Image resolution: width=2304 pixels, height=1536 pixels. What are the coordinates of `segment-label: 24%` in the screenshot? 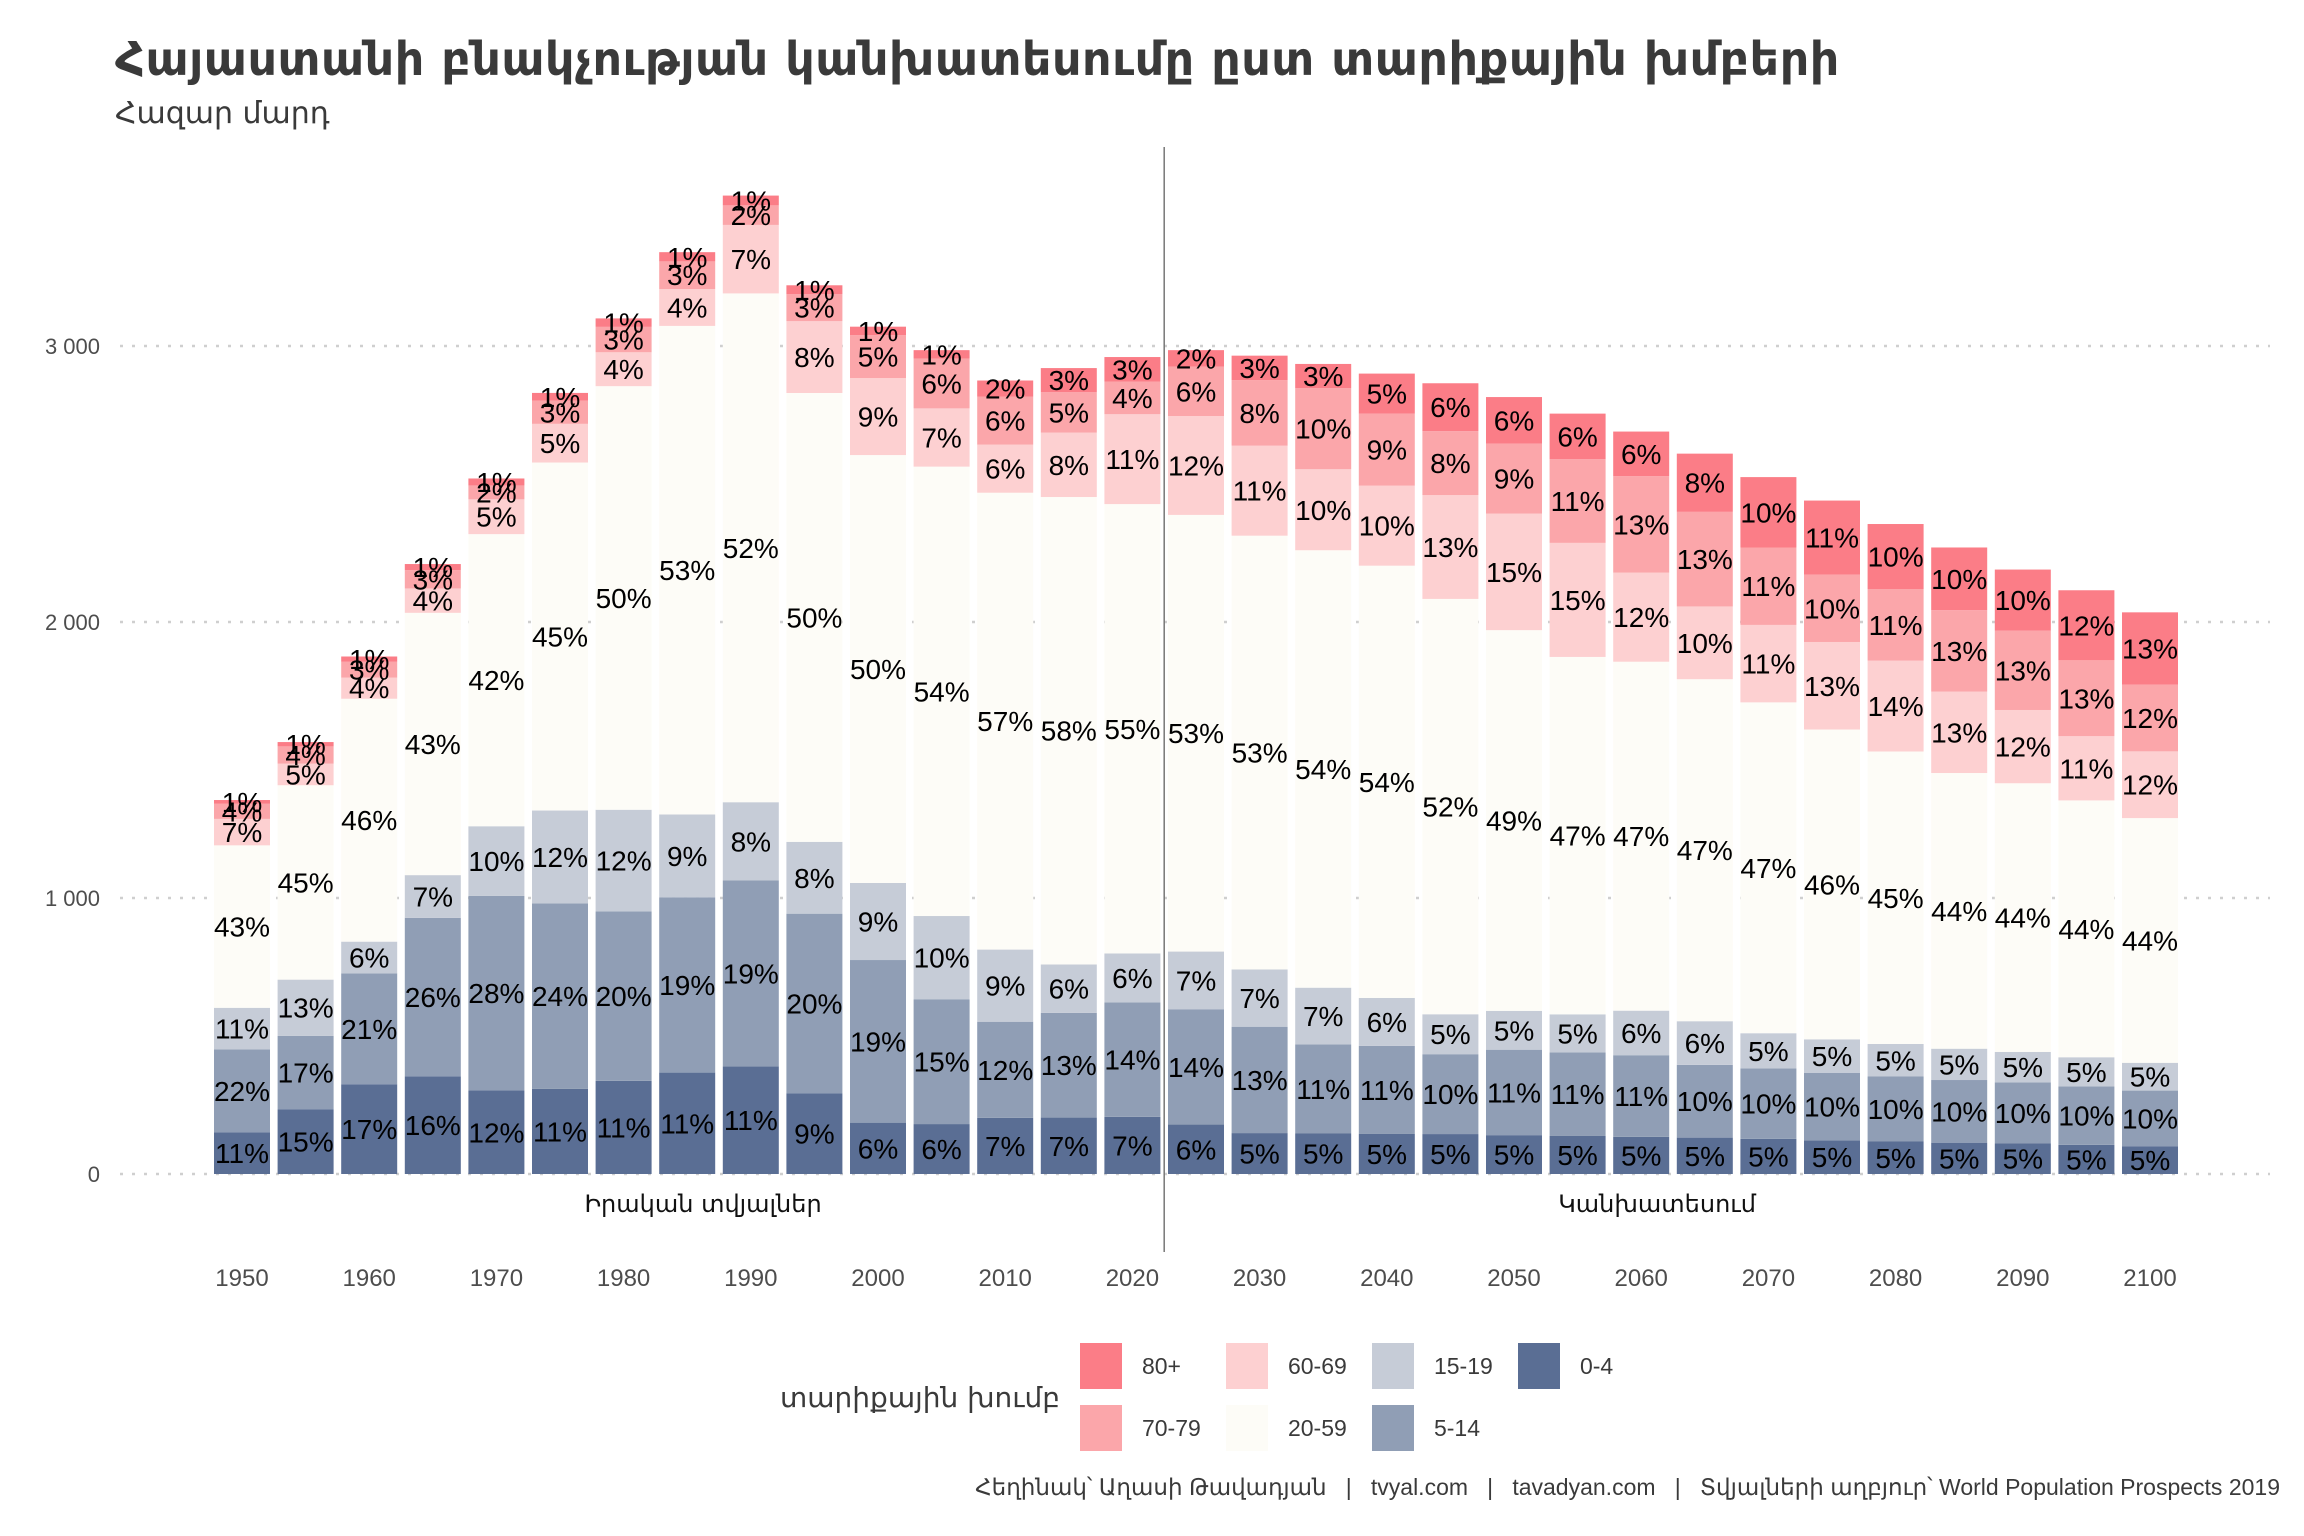 It's located at (560, 996).